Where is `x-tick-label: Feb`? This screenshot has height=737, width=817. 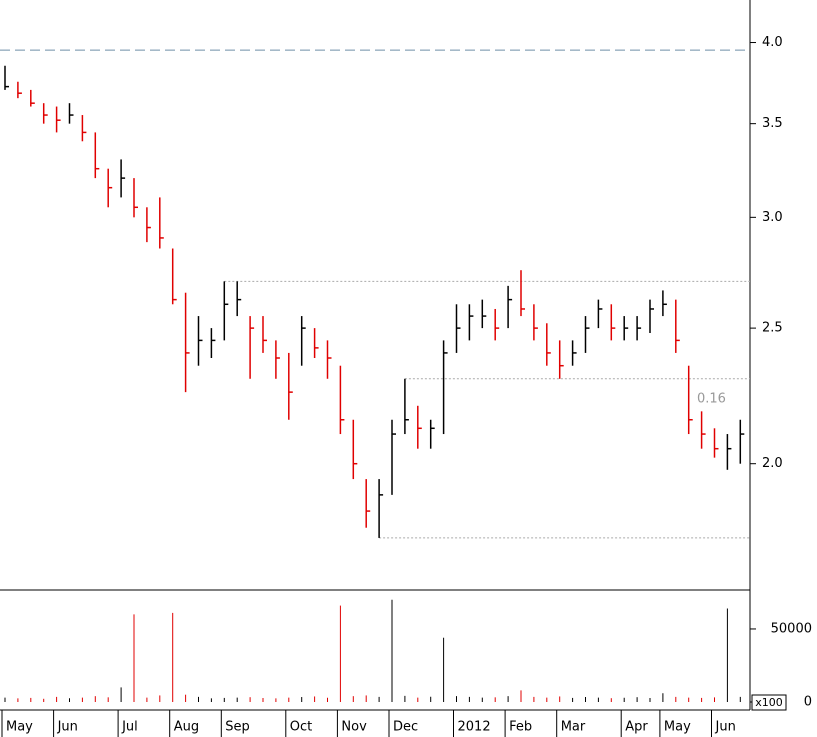
x-tick-label: Feb is located at coordinates (520, 727).